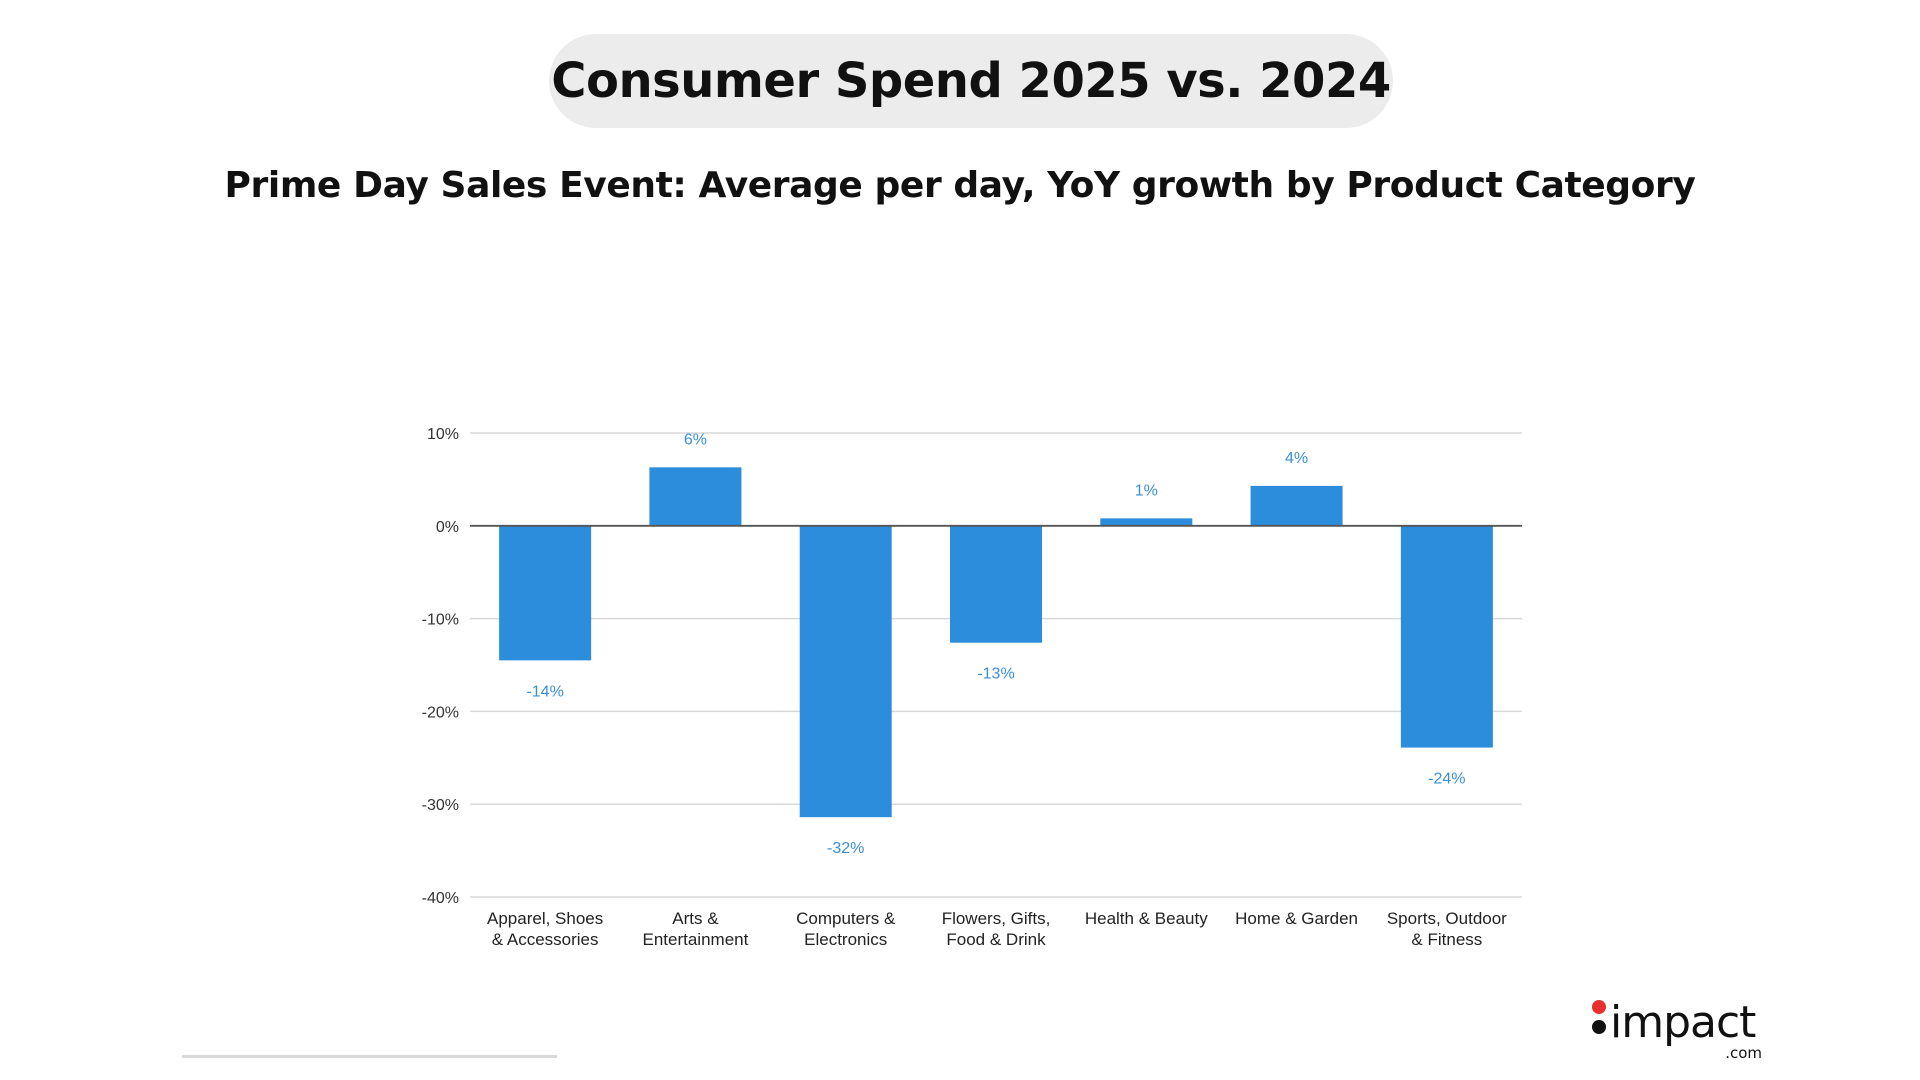  I want to click on data-label: -32%, so click(845, 848).